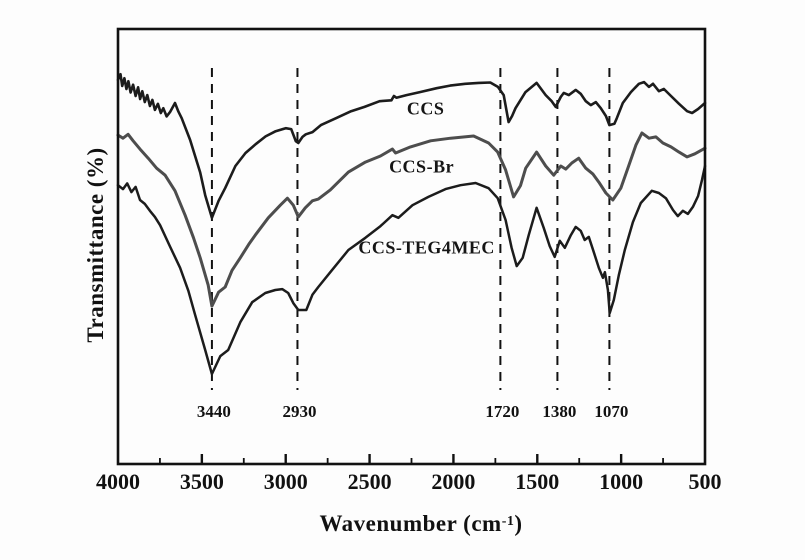 The width and height of the screenshot is (805, 560). What do you see at coordinates (508, 521) in the screenshot?
I see `x-axis-title-superscript: -1` at bounding box center [508, 521].